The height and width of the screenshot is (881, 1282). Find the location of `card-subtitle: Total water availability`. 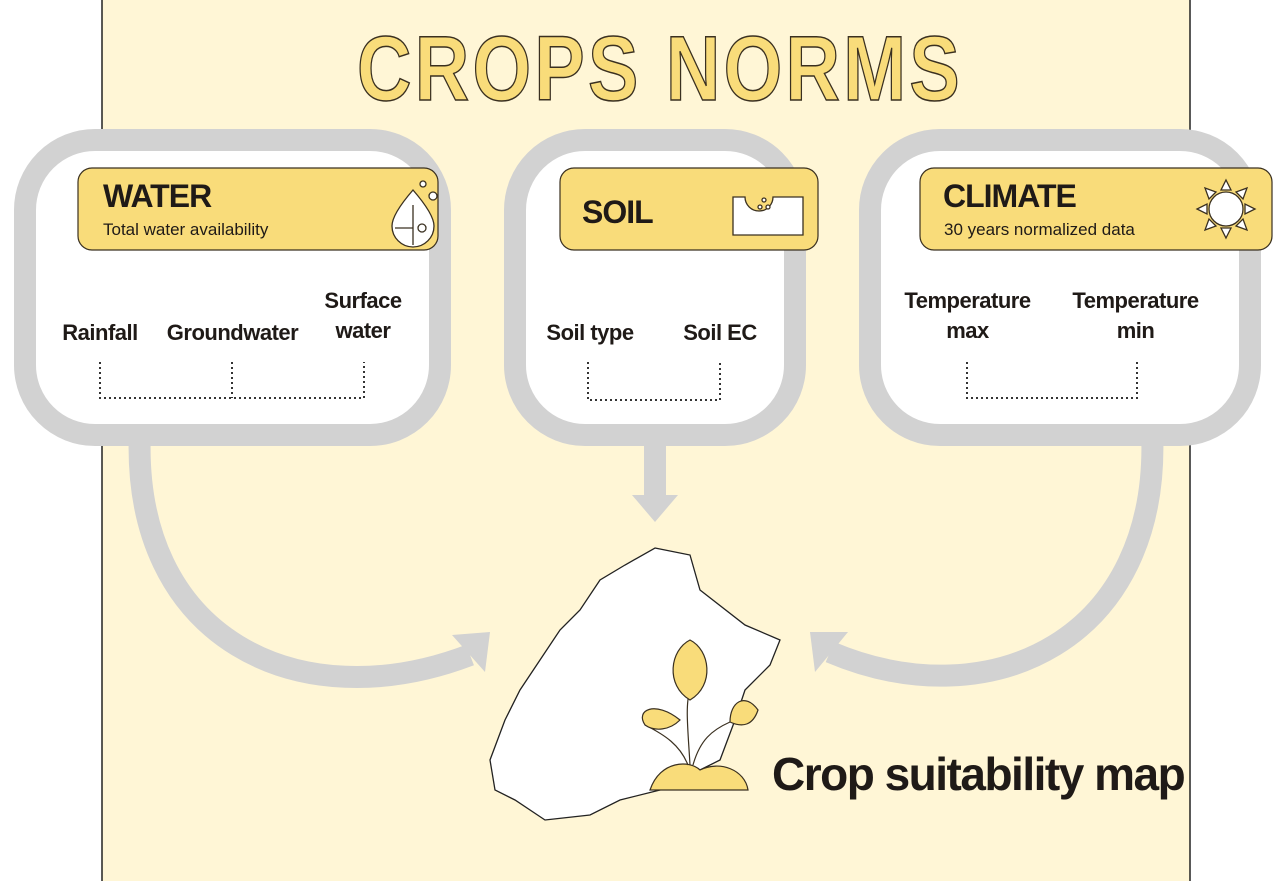

card-subtitle: Total water availability is located at coordinates (186, 229).